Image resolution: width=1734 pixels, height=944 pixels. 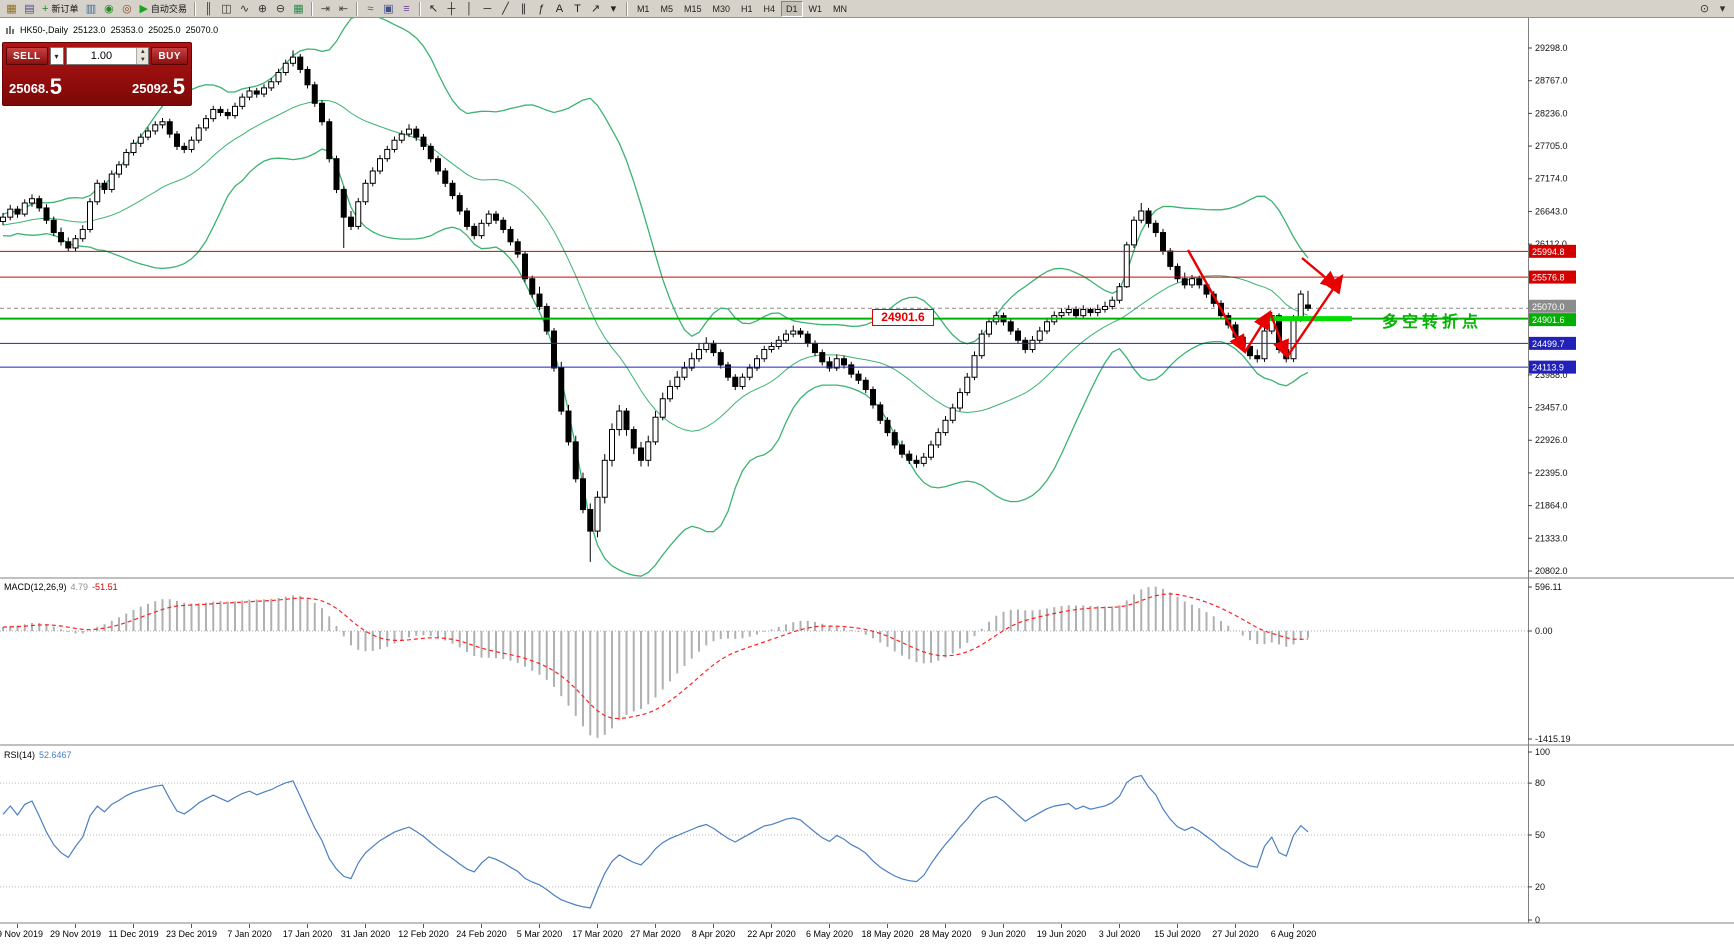 What do you see at coordinates (89, 30) in the screenshot?
I see `open-value: 25123.0` at bounding box center [89, 30].